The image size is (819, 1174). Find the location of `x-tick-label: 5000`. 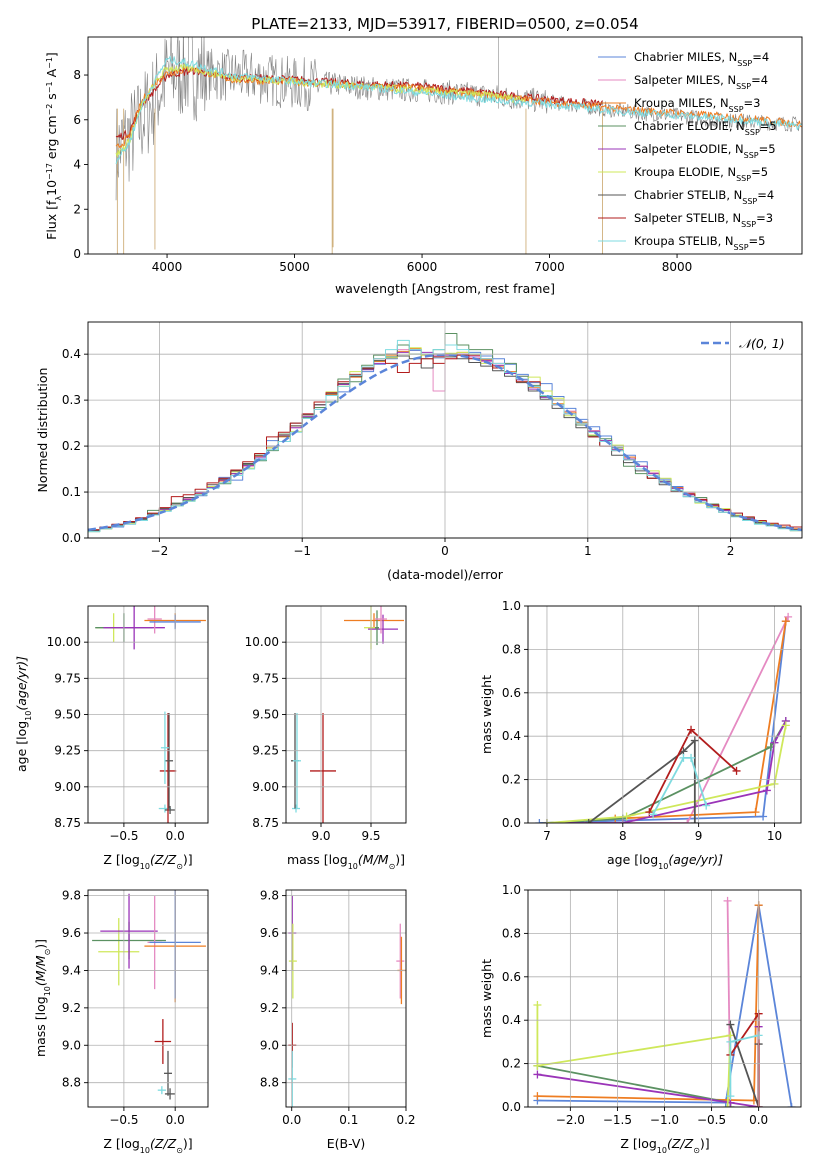

x-tick-label: 5000 is located at coordinates (294, 267).